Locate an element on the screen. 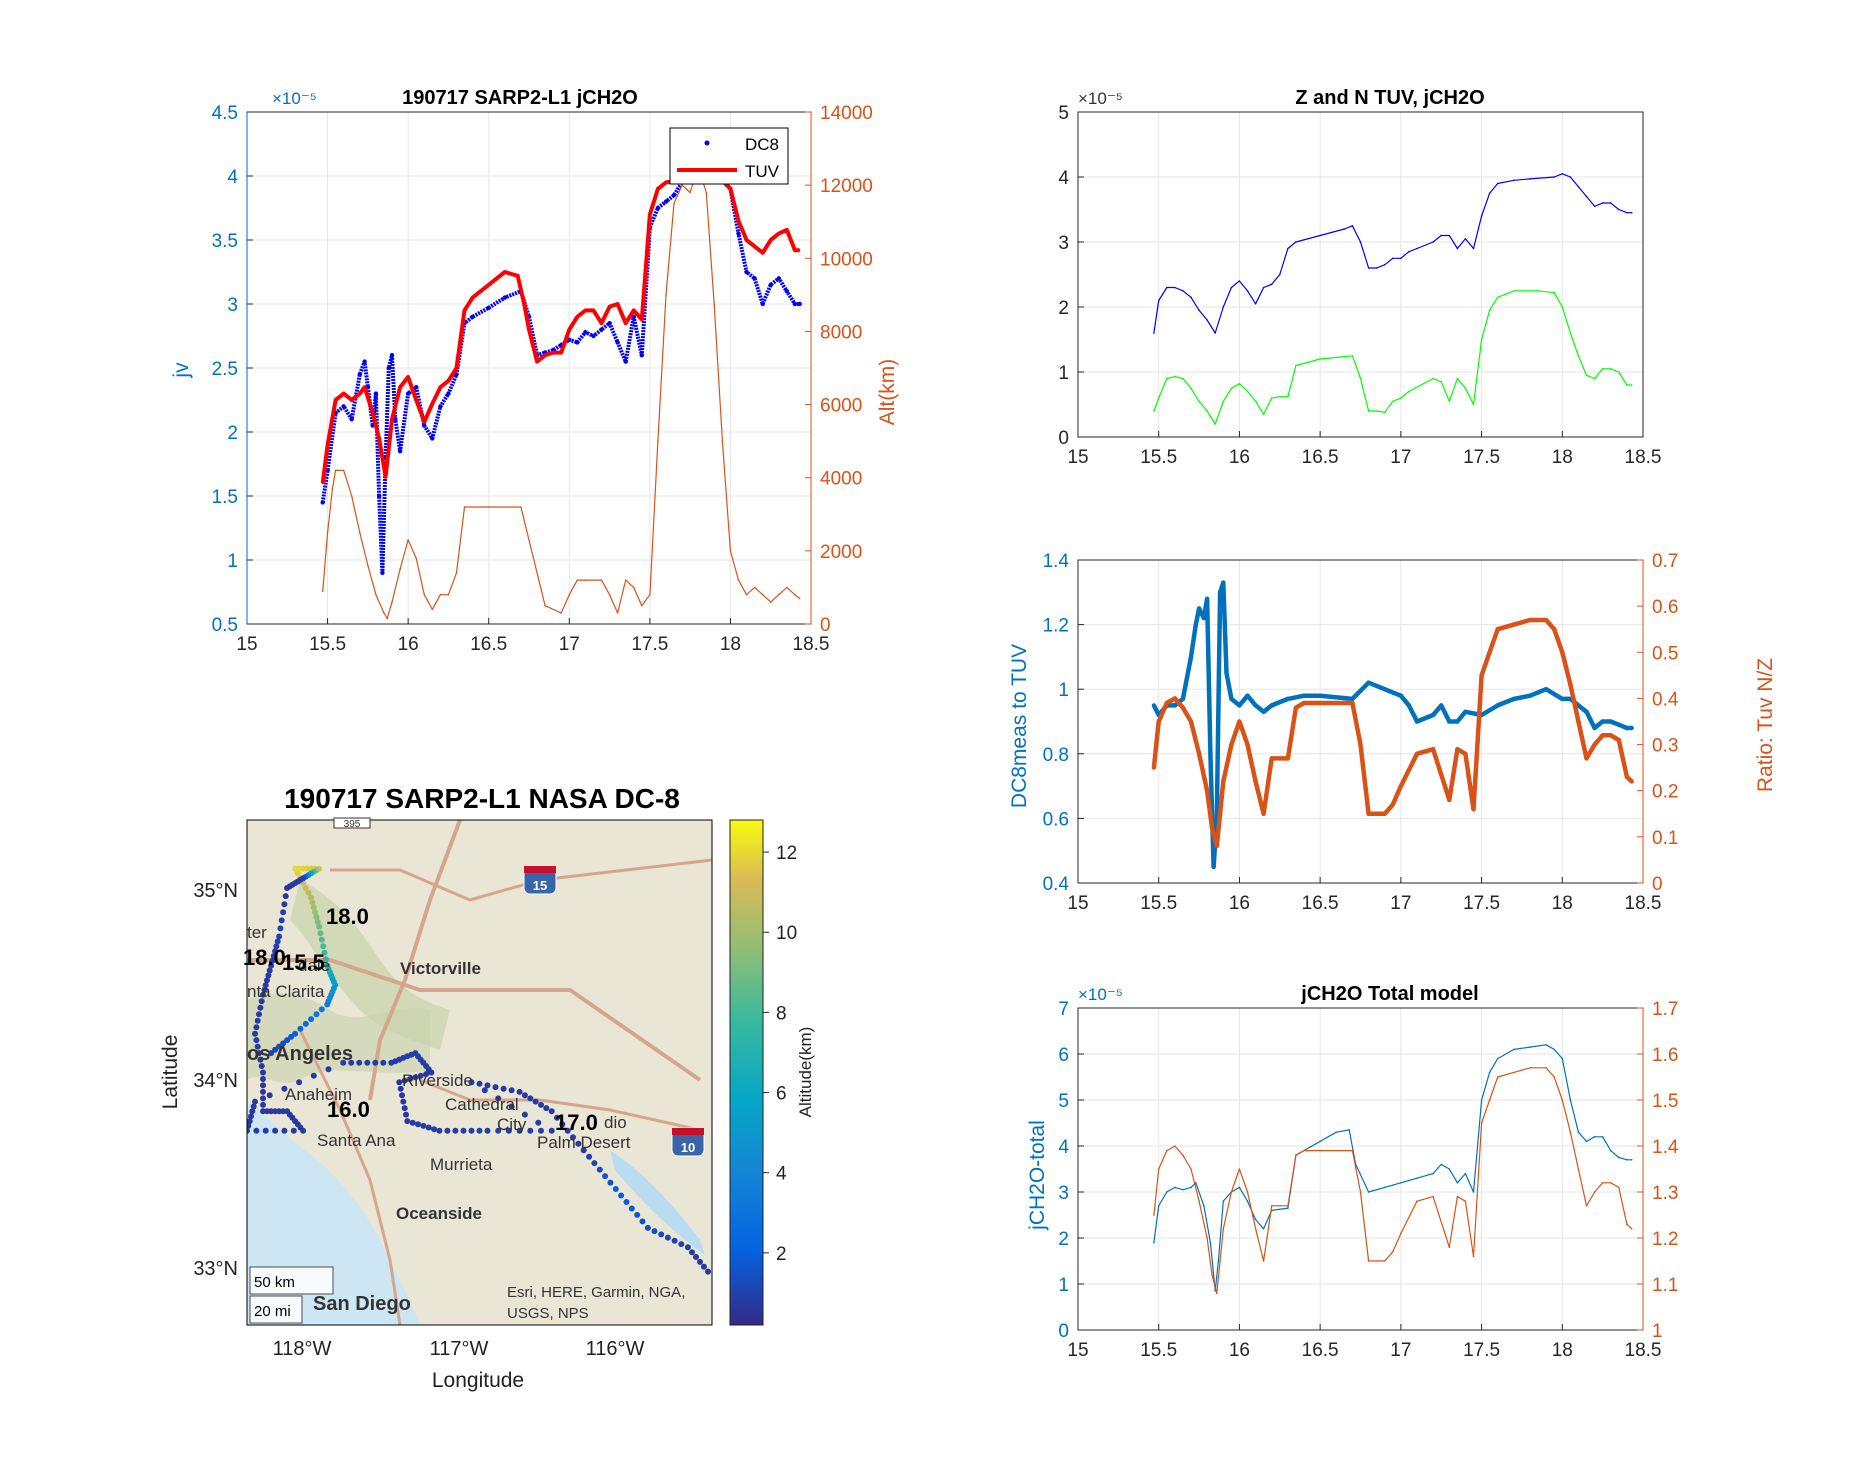 The width and height of the screenshot is (1875, 1484). p2-xtick-label: 18.5 is located at coordinates (1643, 457).